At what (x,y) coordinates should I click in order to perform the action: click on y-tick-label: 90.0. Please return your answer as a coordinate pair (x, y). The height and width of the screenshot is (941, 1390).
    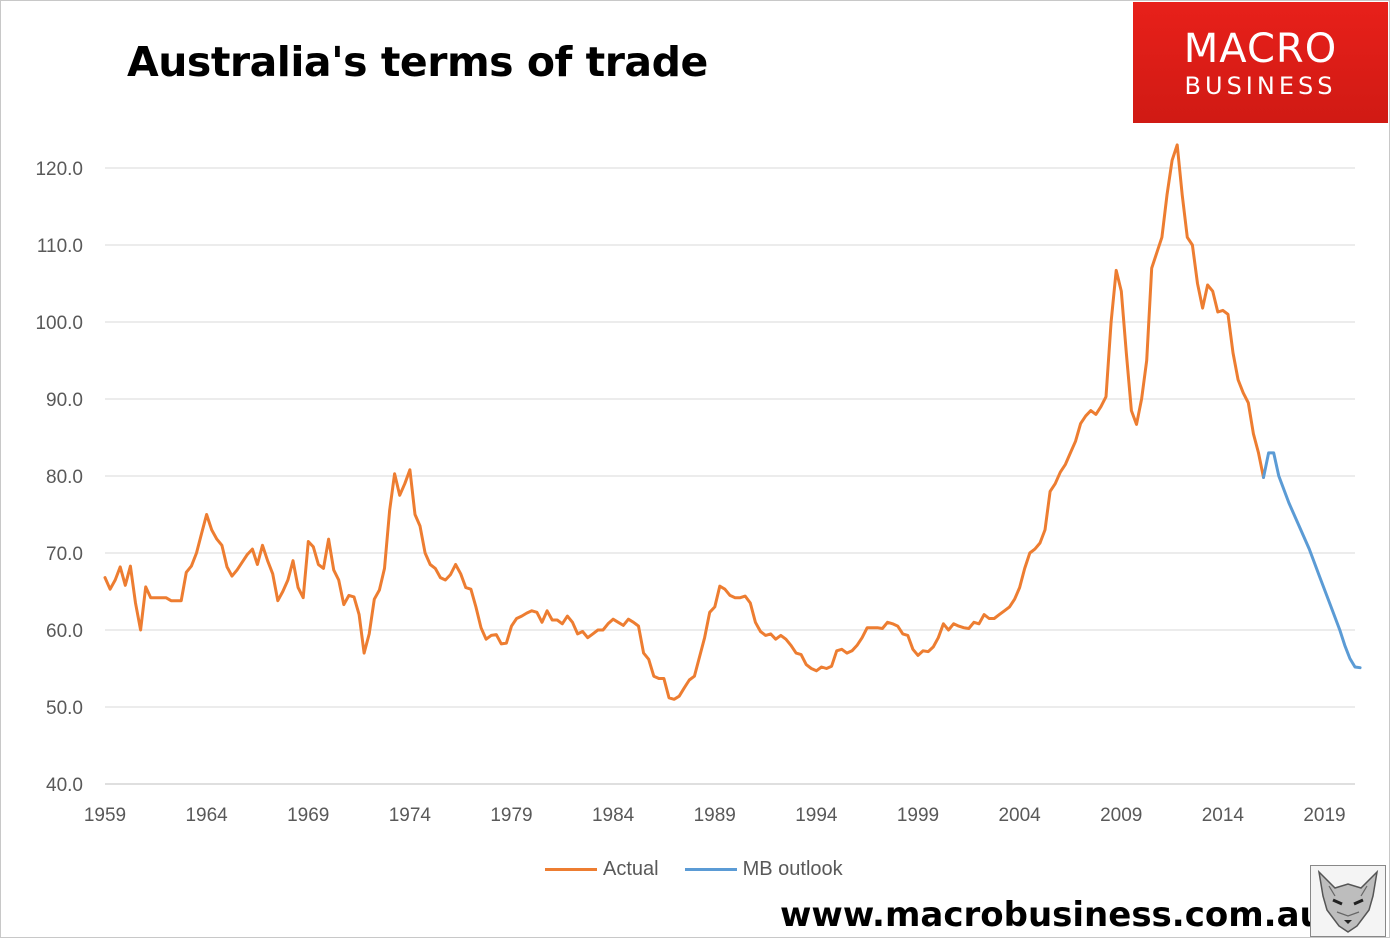
    Looking at the image, I should click on (64, 400).